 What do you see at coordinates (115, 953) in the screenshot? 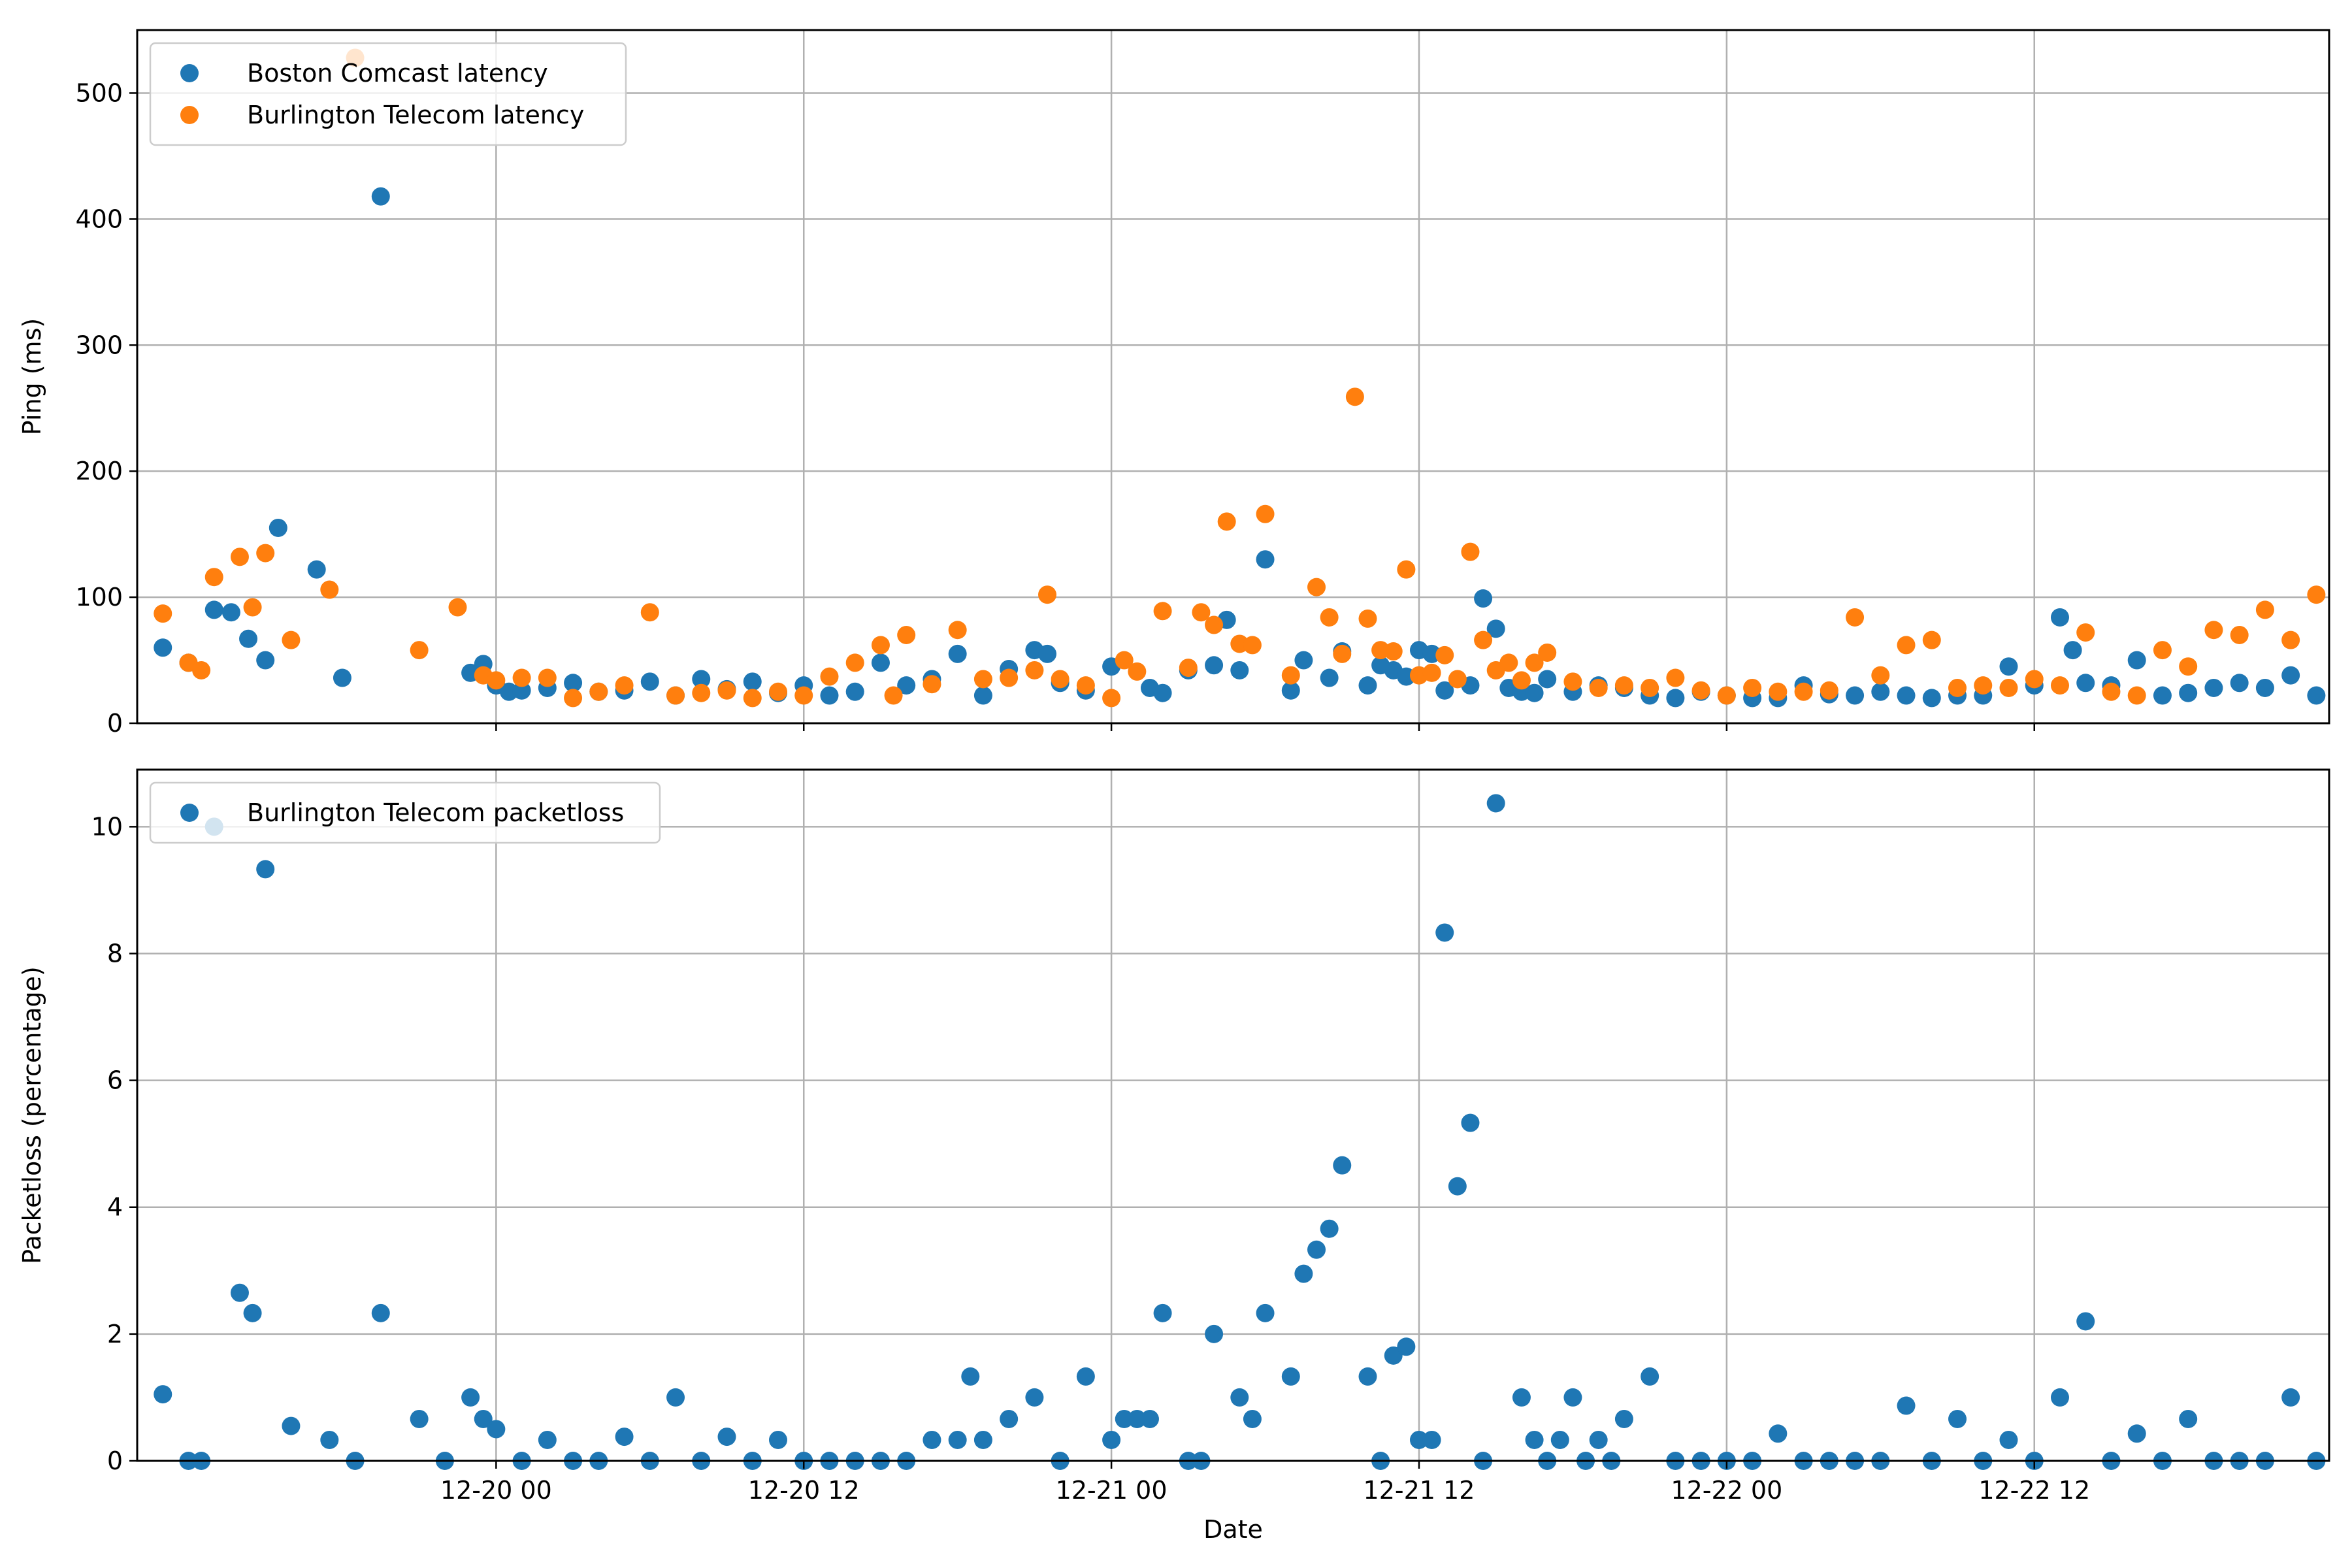
I see `y-tick-label: 8` at bounding box center [115, 953].